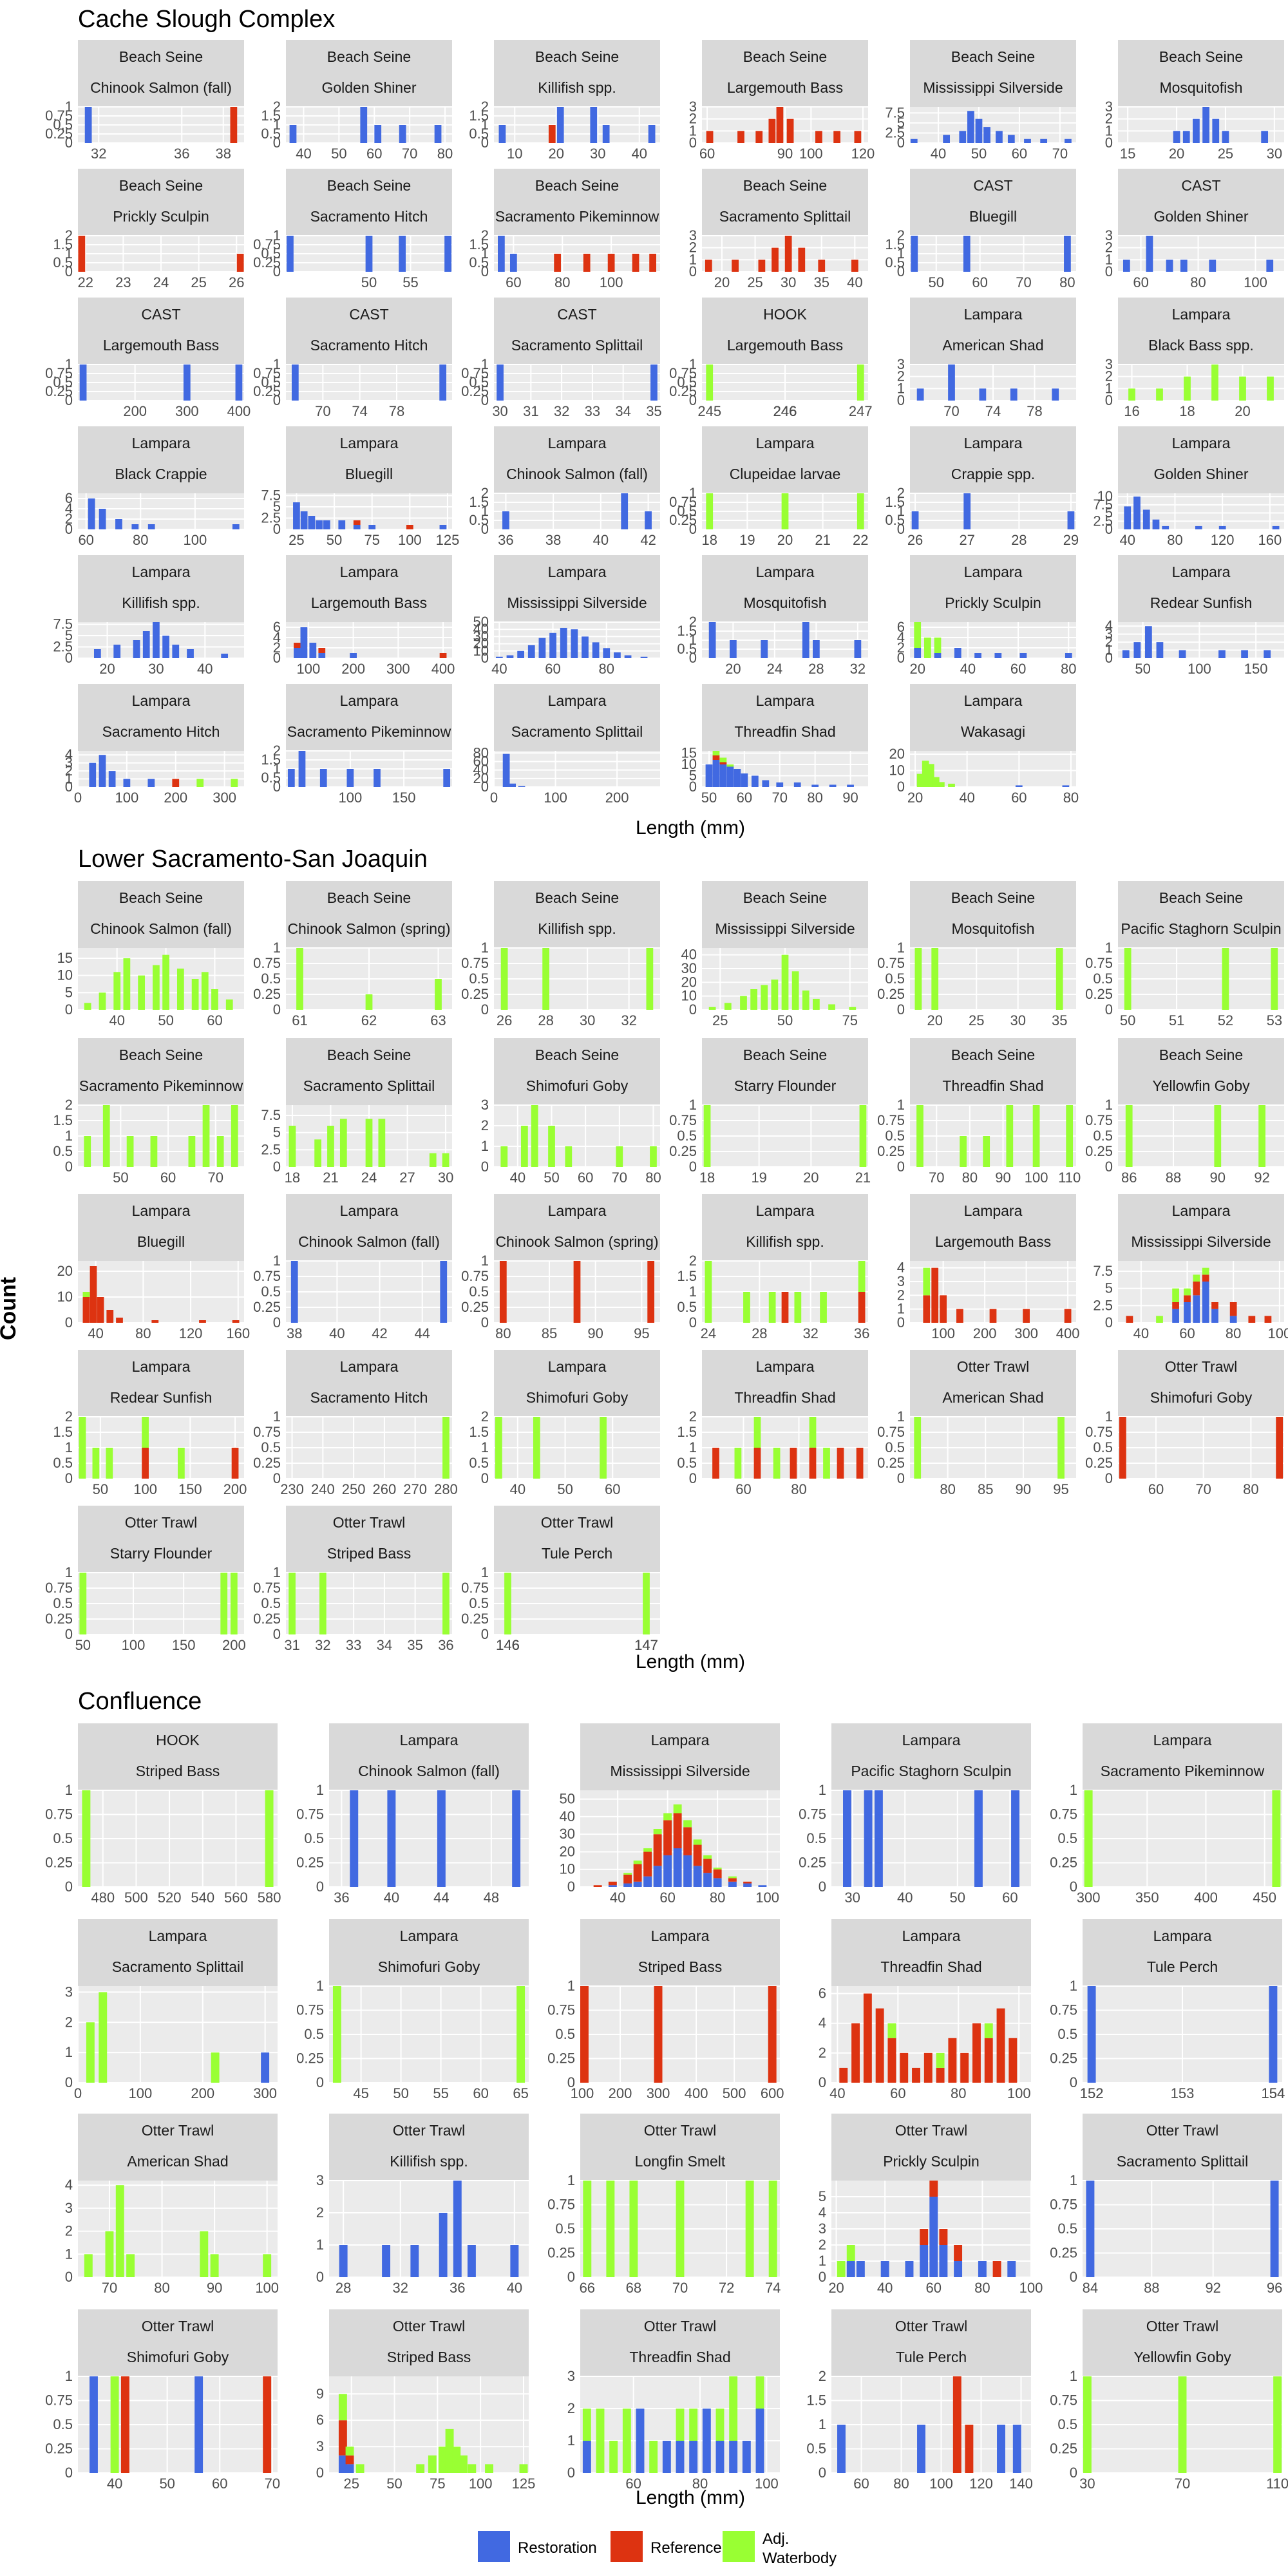 The image size is (1288, 2576). What do you see at coordinates (617, 798) in the screenshot?
I see `x-tick-label: 200` at bounding box center [617, 798].